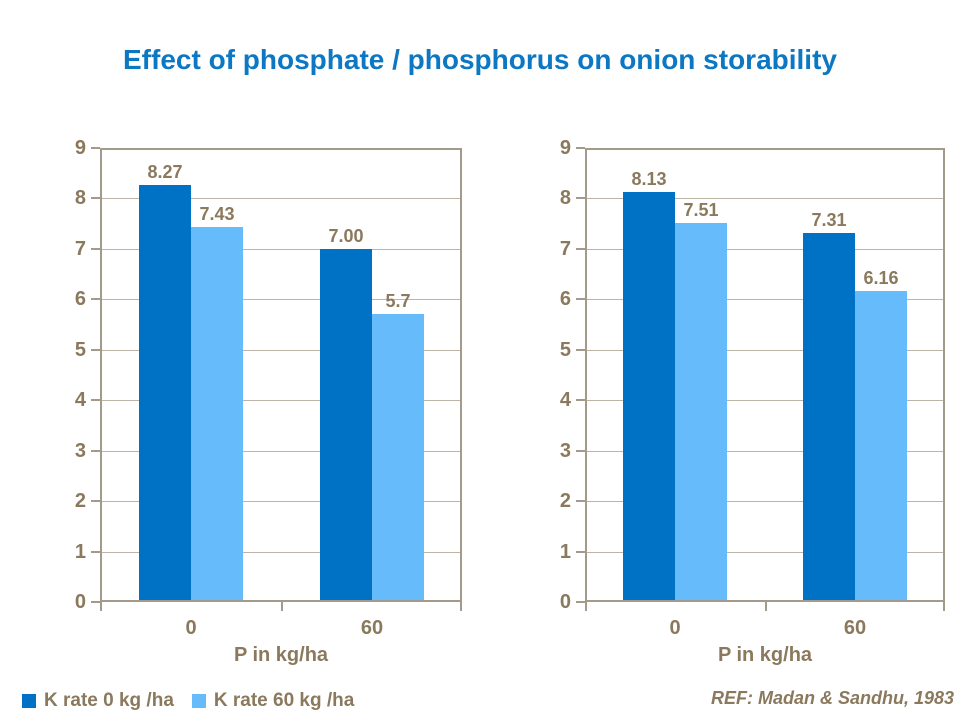  What do you see at coordinates (188, 701) in the screenshot?
I see `legend: K rate 0 kg /ha K rate 60 kg /ha` at bounding box center [188, 701].